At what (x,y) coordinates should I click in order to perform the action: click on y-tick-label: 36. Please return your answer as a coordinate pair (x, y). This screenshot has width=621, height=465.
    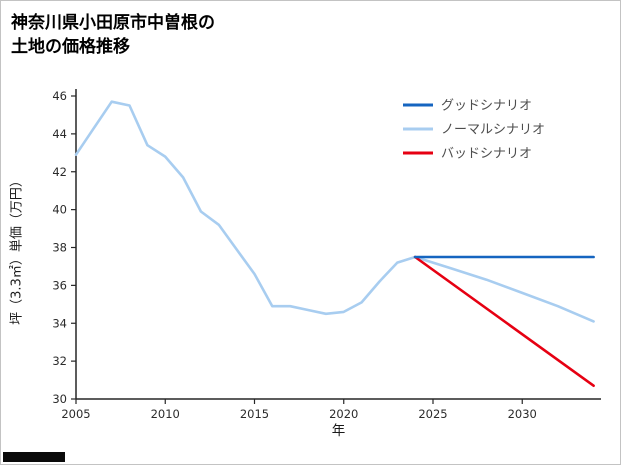
    Looking at the image, I should click on (59, 285).